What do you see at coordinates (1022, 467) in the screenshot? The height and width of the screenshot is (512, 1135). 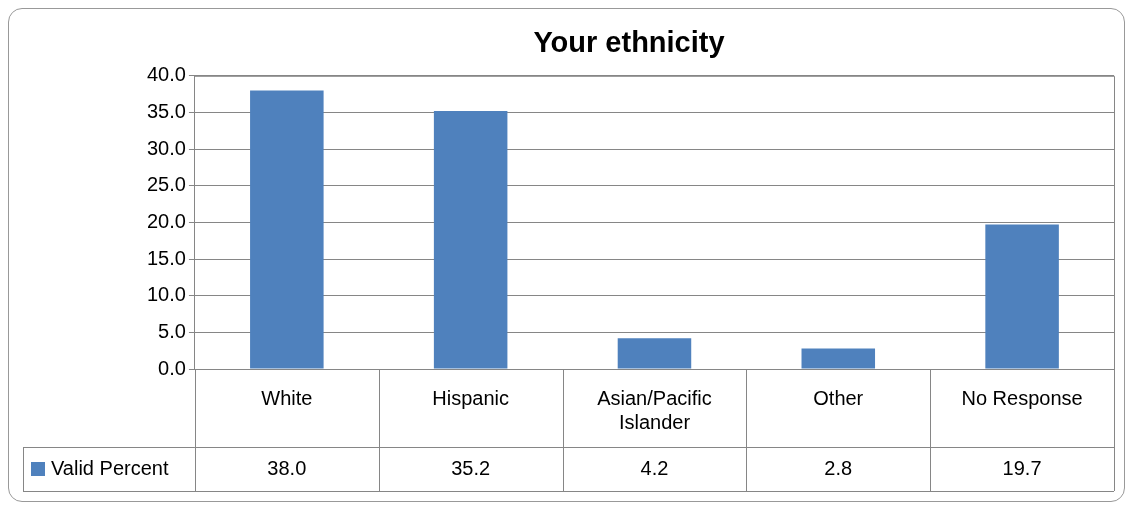 I see `data-label: 19.7` at bounding box center [1022, 467].